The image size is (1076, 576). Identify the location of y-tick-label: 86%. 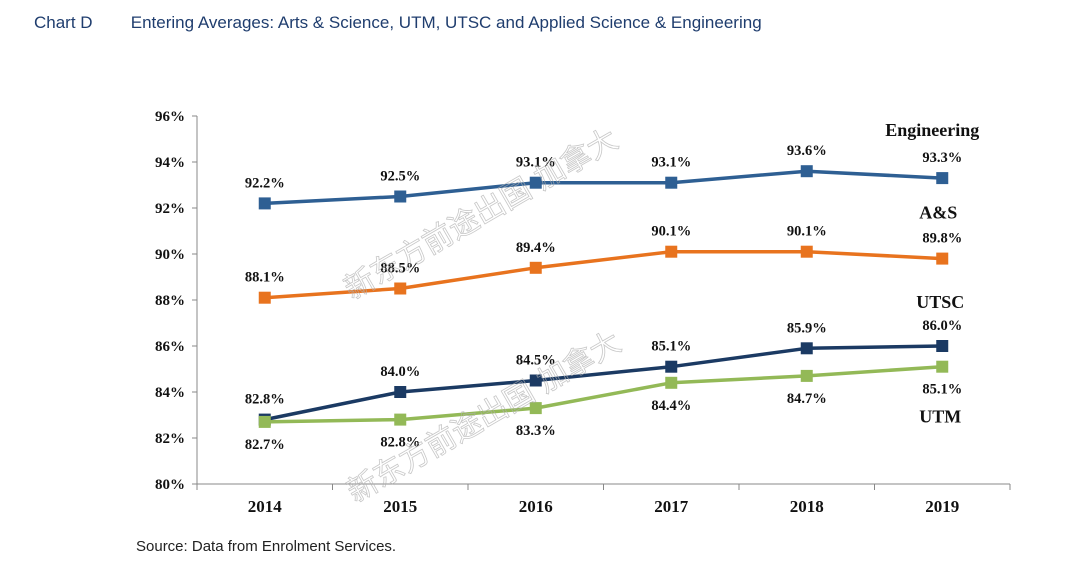
(170, 347).